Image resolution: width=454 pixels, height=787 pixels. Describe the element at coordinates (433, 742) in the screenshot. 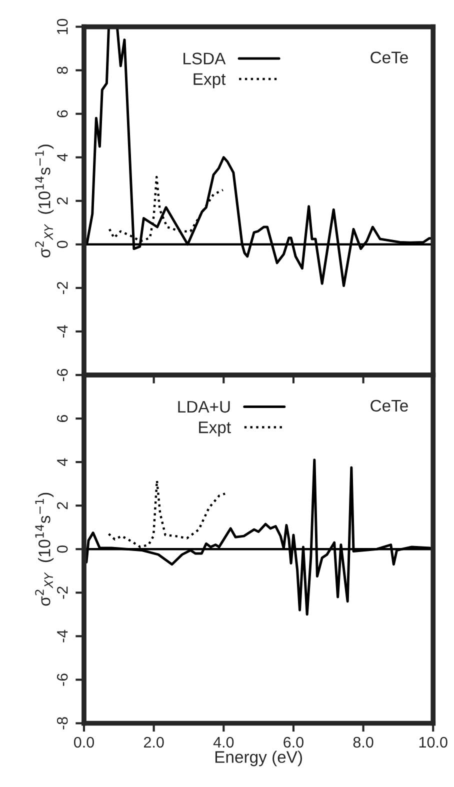

I see `x-tick-label: 10.0` at that location.